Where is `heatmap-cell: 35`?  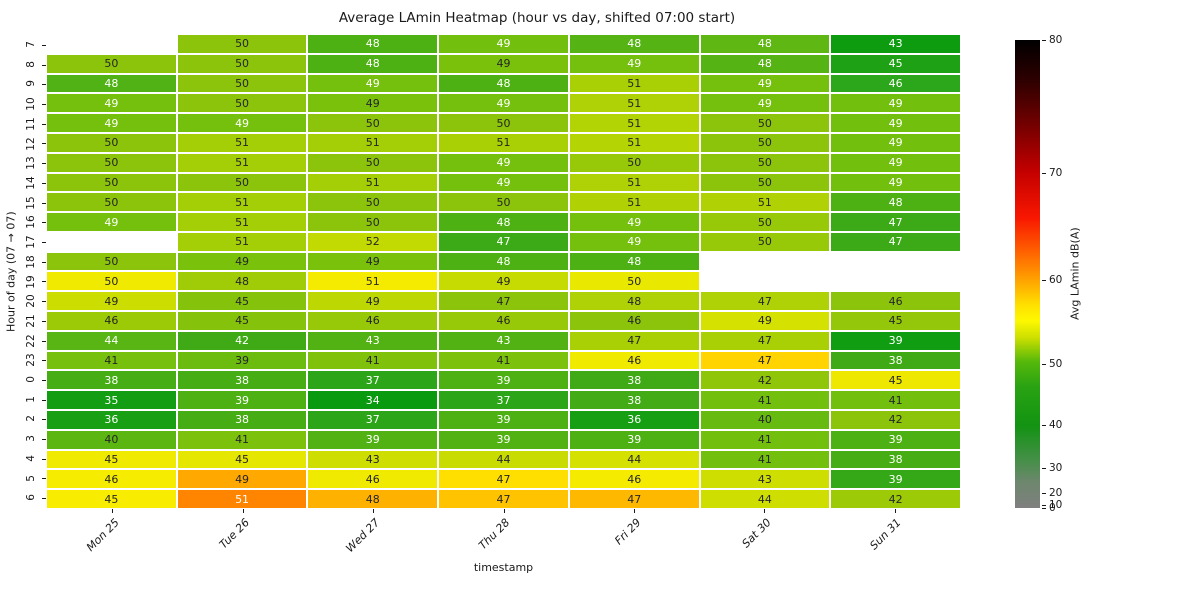
heatmap-cell: 35 is located at coordinates (111, 400).